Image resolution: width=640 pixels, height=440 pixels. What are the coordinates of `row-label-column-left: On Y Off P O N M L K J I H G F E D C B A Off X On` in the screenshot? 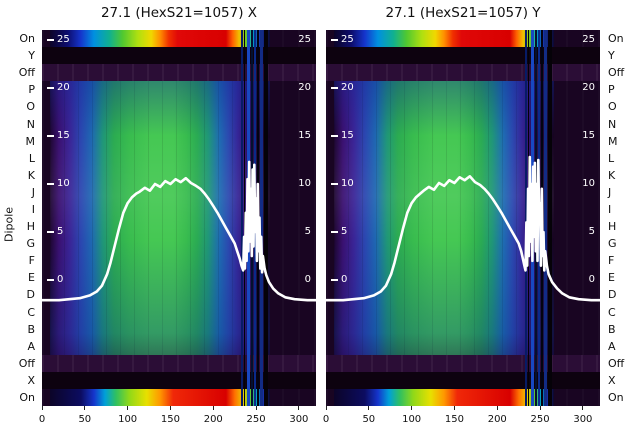 It's located at (19, 218).